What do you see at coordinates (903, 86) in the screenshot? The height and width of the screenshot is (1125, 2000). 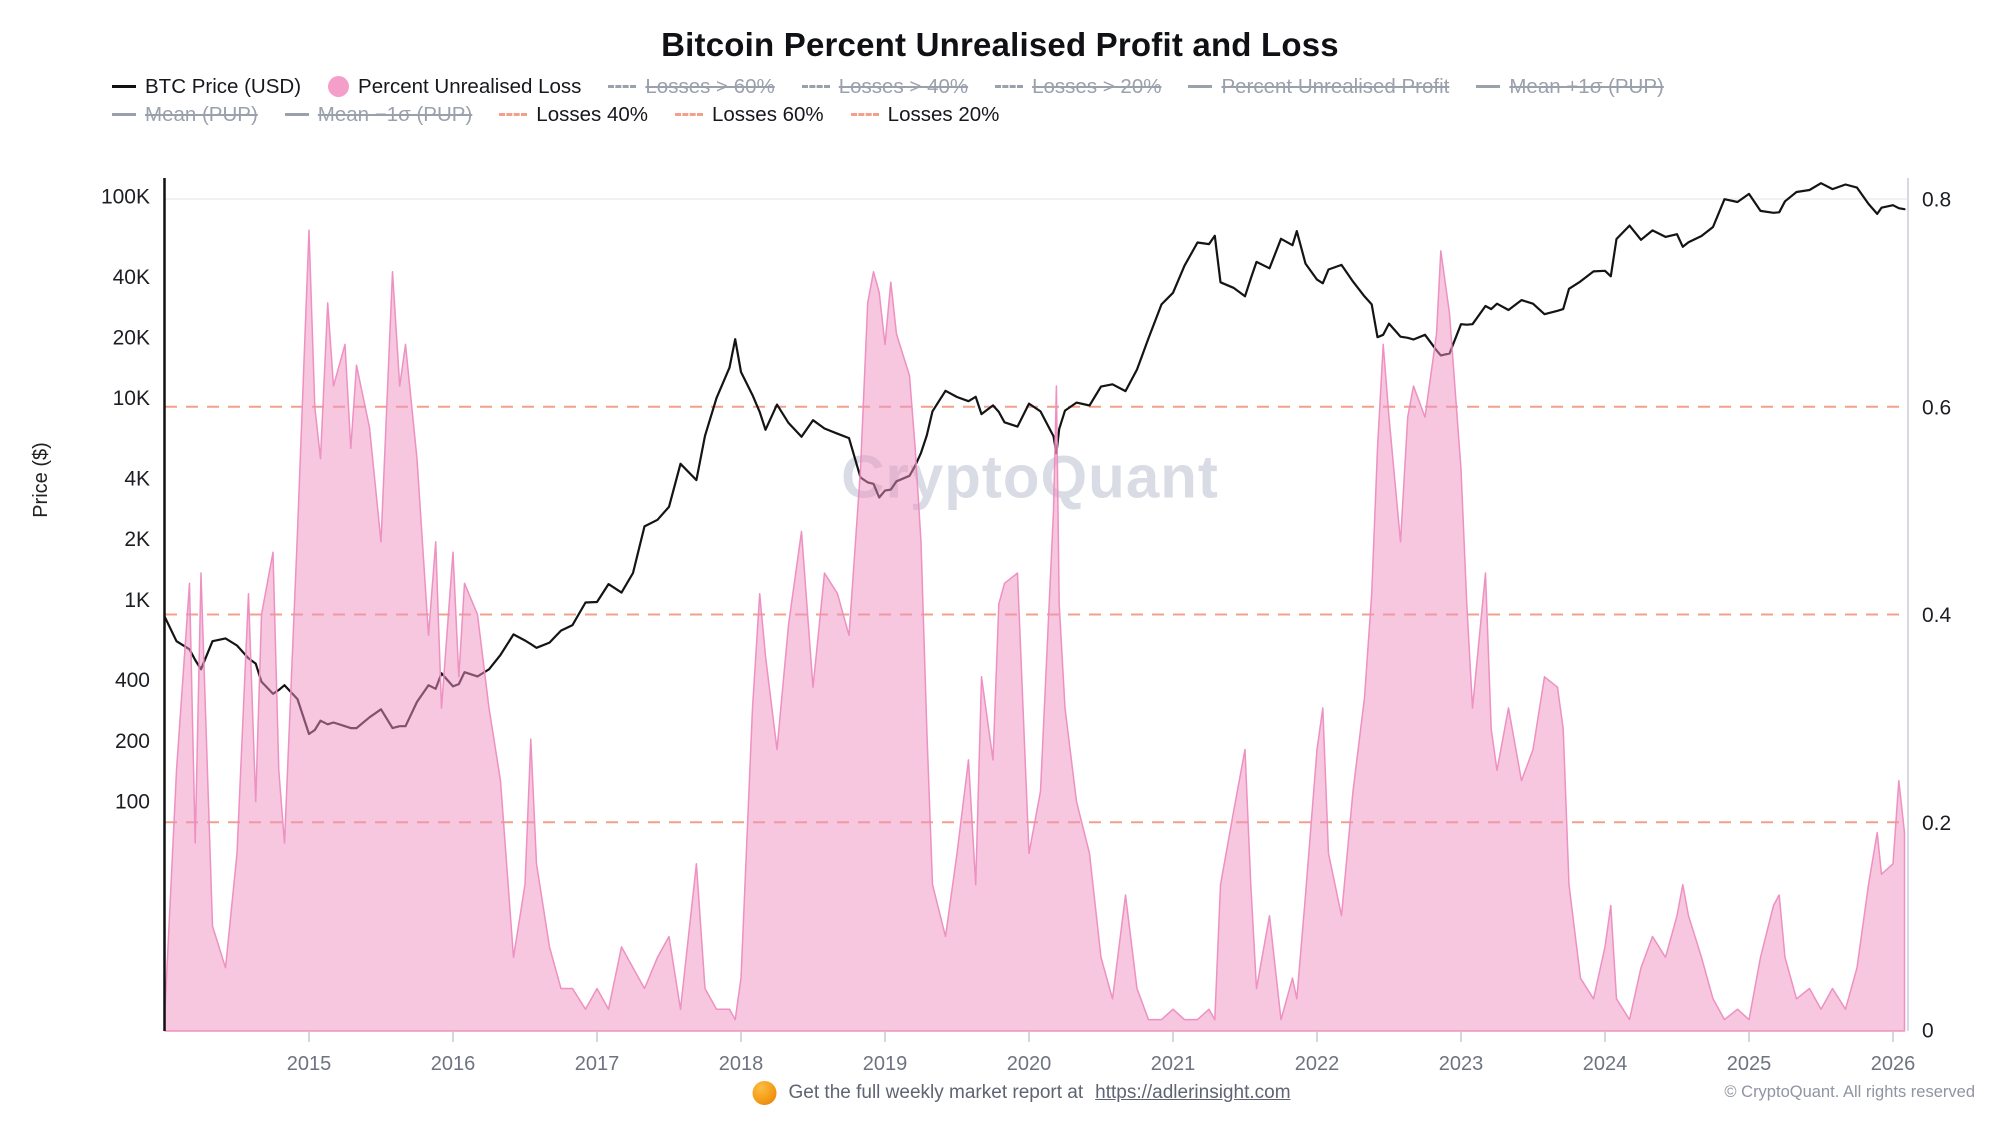 I see `legend-label: Losses > 40%` at bounding box center [903, 86].